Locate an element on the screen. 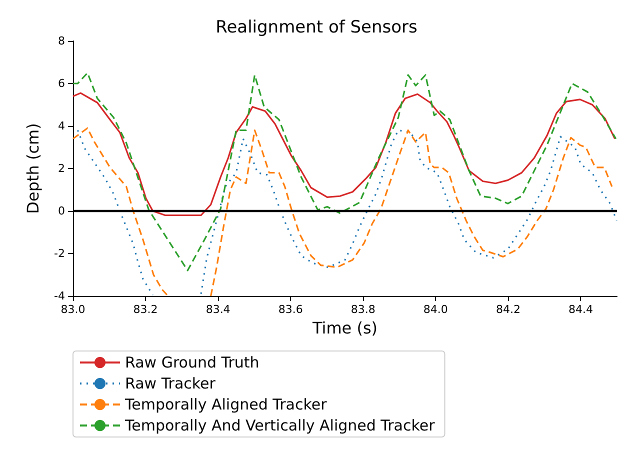  x-tick-label: 84.0 is located at coordinates (435, 309).